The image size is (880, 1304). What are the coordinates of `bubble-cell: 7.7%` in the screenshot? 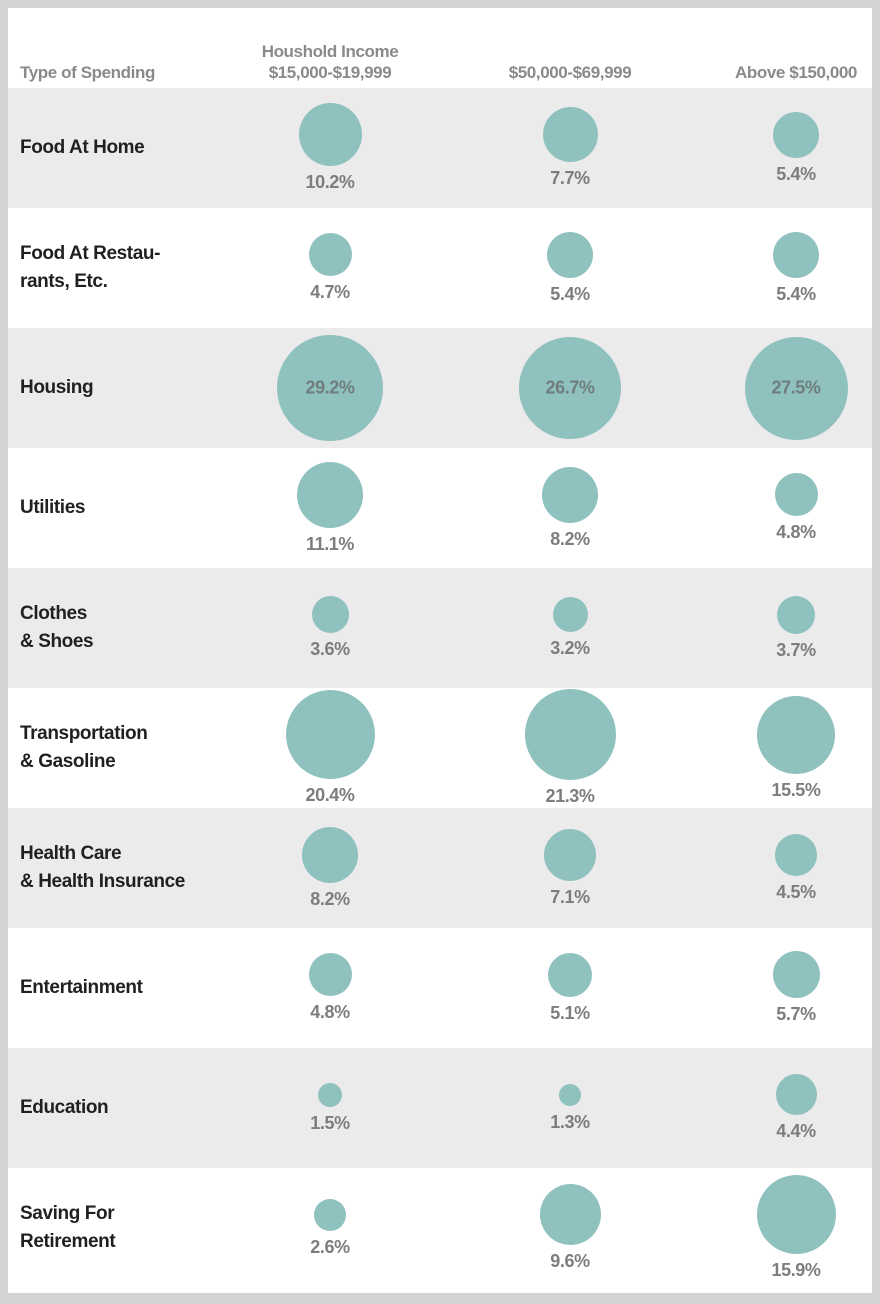 It's located at (570, 148).